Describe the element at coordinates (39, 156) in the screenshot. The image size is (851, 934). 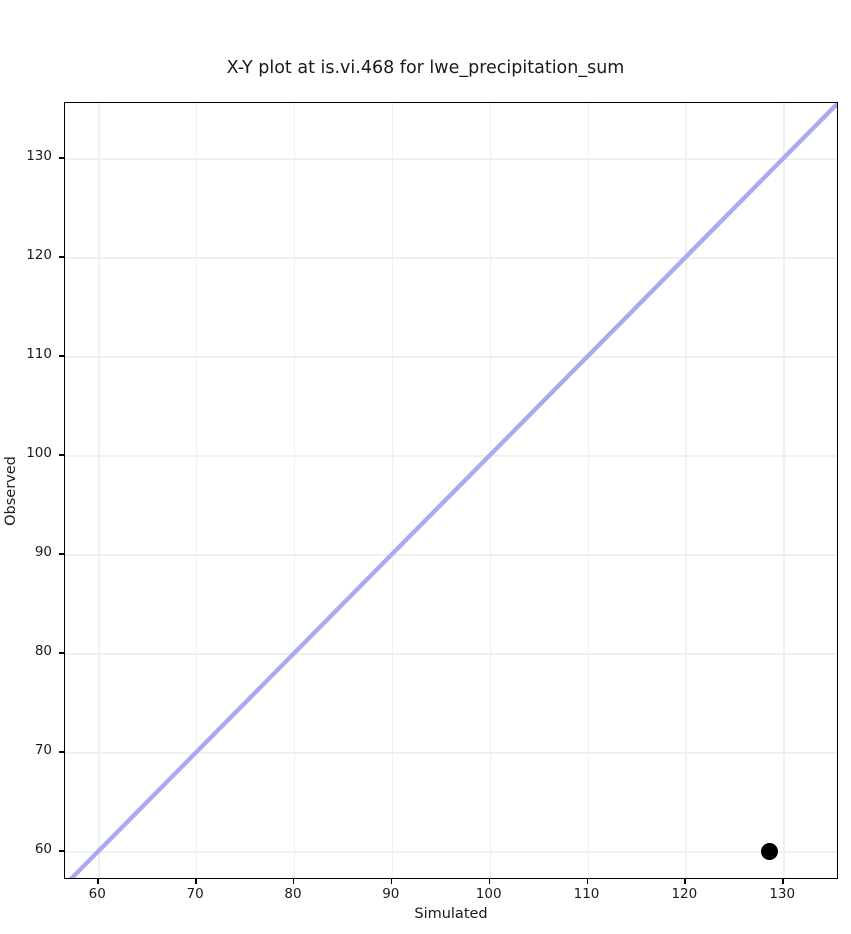
I see `y-tick-label-130: 130` at that location.